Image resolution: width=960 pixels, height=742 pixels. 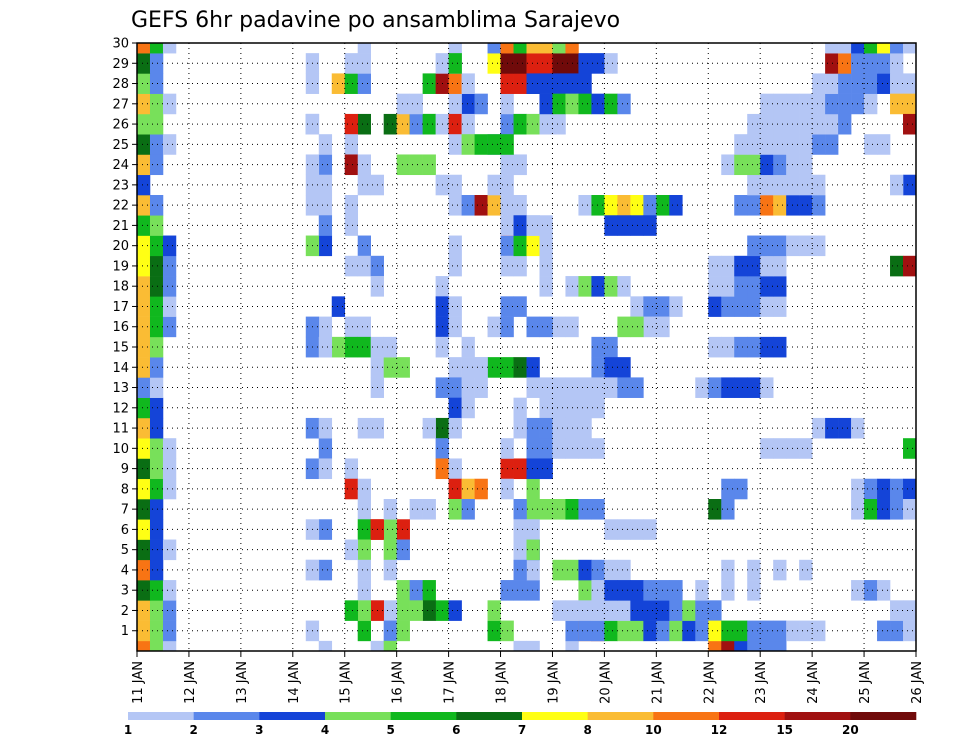 I want to click on x-tick-label: 15 JAN, so click(x=346, y=682).